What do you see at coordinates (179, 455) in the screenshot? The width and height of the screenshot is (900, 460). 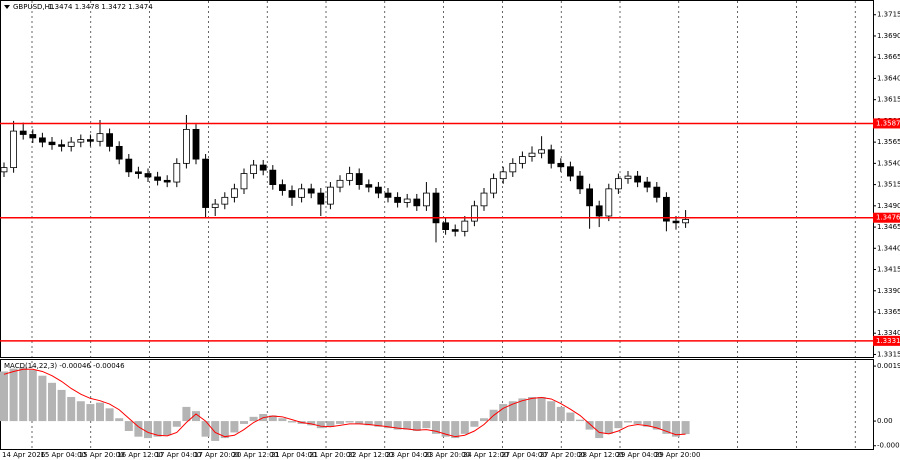 I see `x-tick-label: 17 Apr 04:00` at bounding box center [179, 455].